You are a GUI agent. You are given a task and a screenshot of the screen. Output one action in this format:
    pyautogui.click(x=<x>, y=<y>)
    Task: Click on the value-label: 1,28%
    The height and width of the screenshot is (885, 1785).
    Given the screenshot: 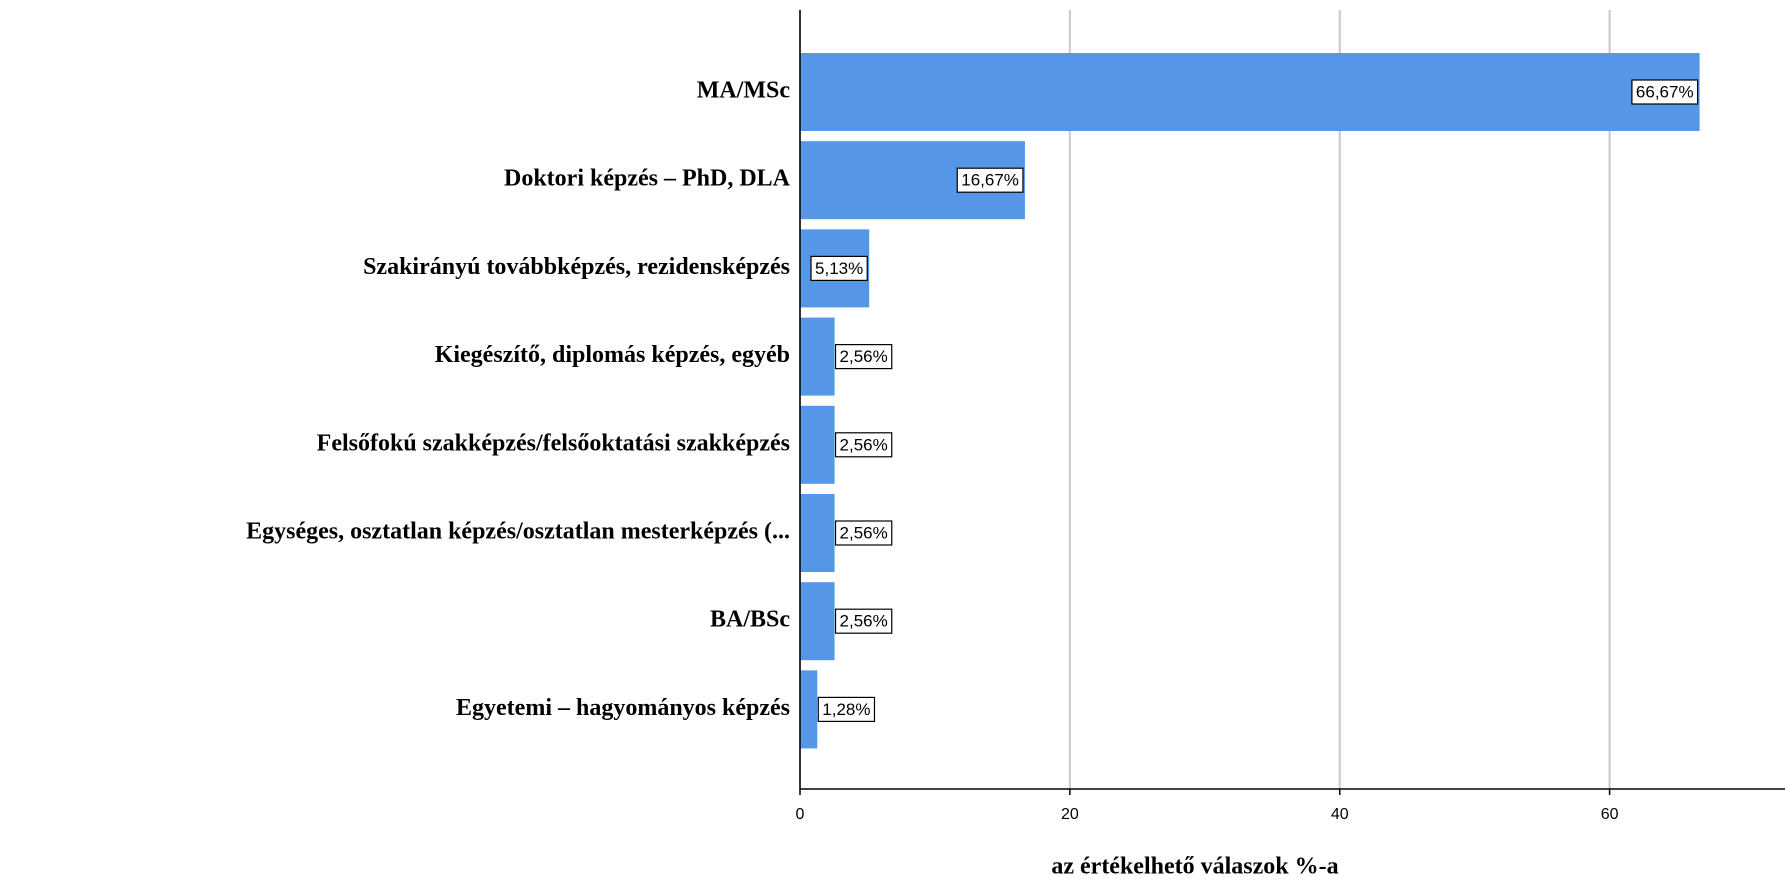 What is the action you would take?
    pyautogui.click(x=846, y=709)
    